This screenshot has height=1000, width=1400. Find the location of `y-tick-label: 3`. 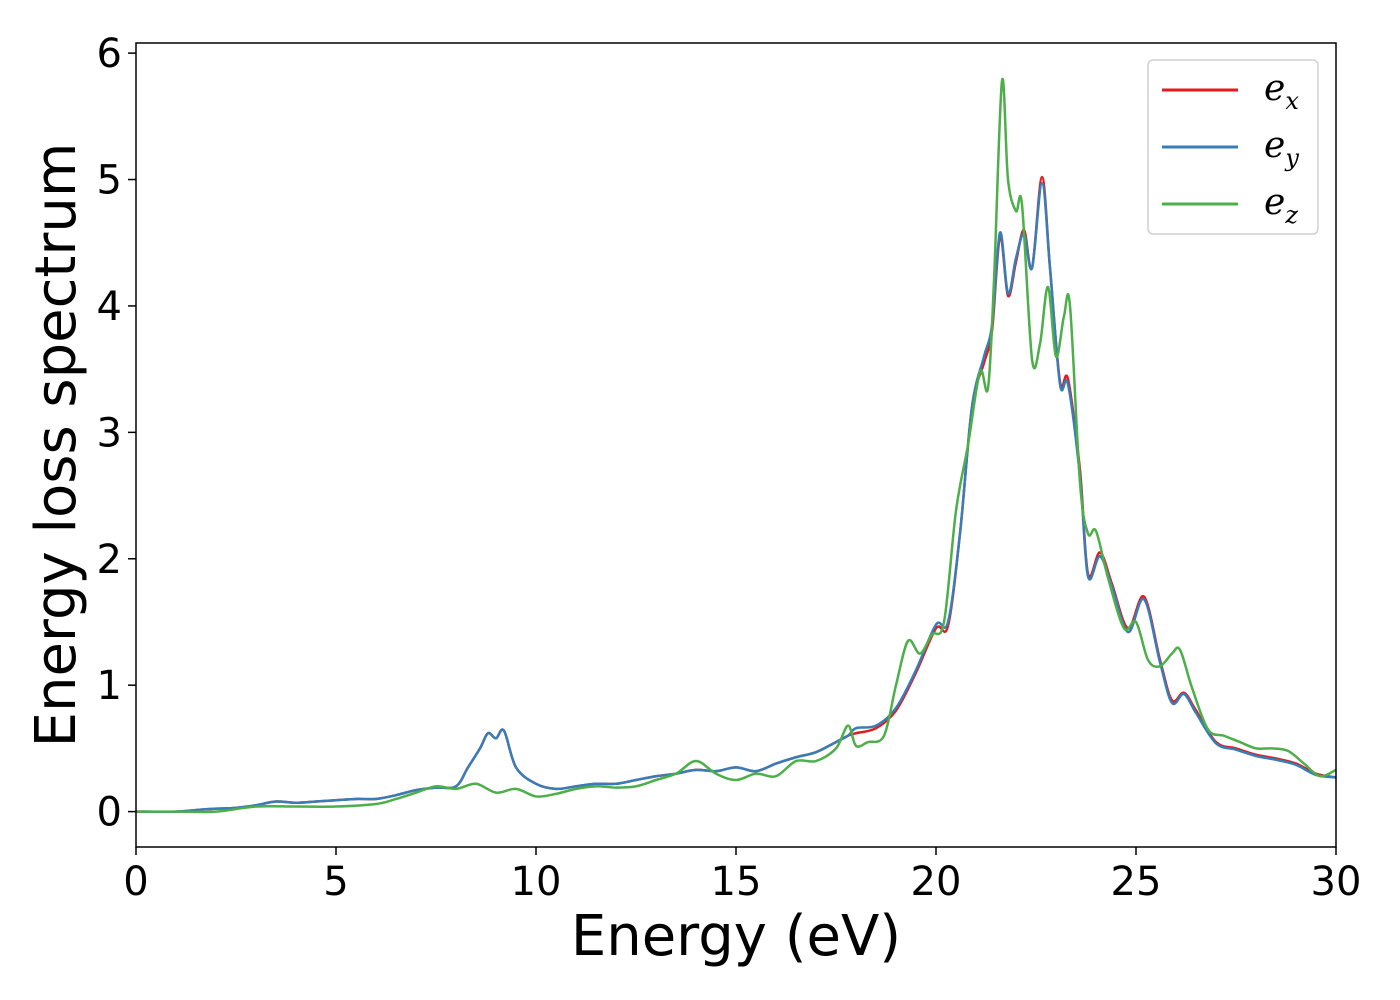

y-tick-label: 3 is located at coordinates (109, 433).